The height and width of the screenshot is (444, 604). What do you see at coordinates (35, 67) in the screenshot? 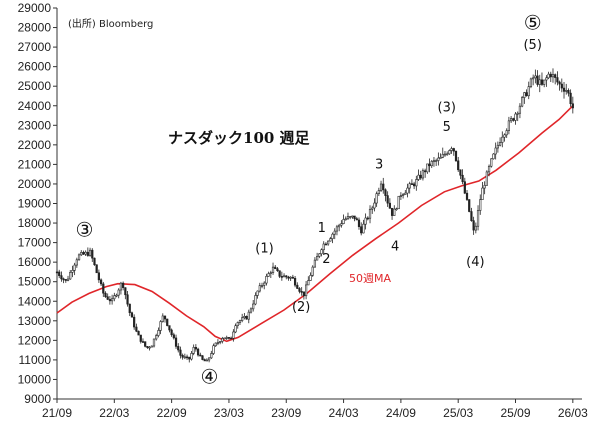
I see `y-tick-label: 26000` at bounding box center [35, 67].